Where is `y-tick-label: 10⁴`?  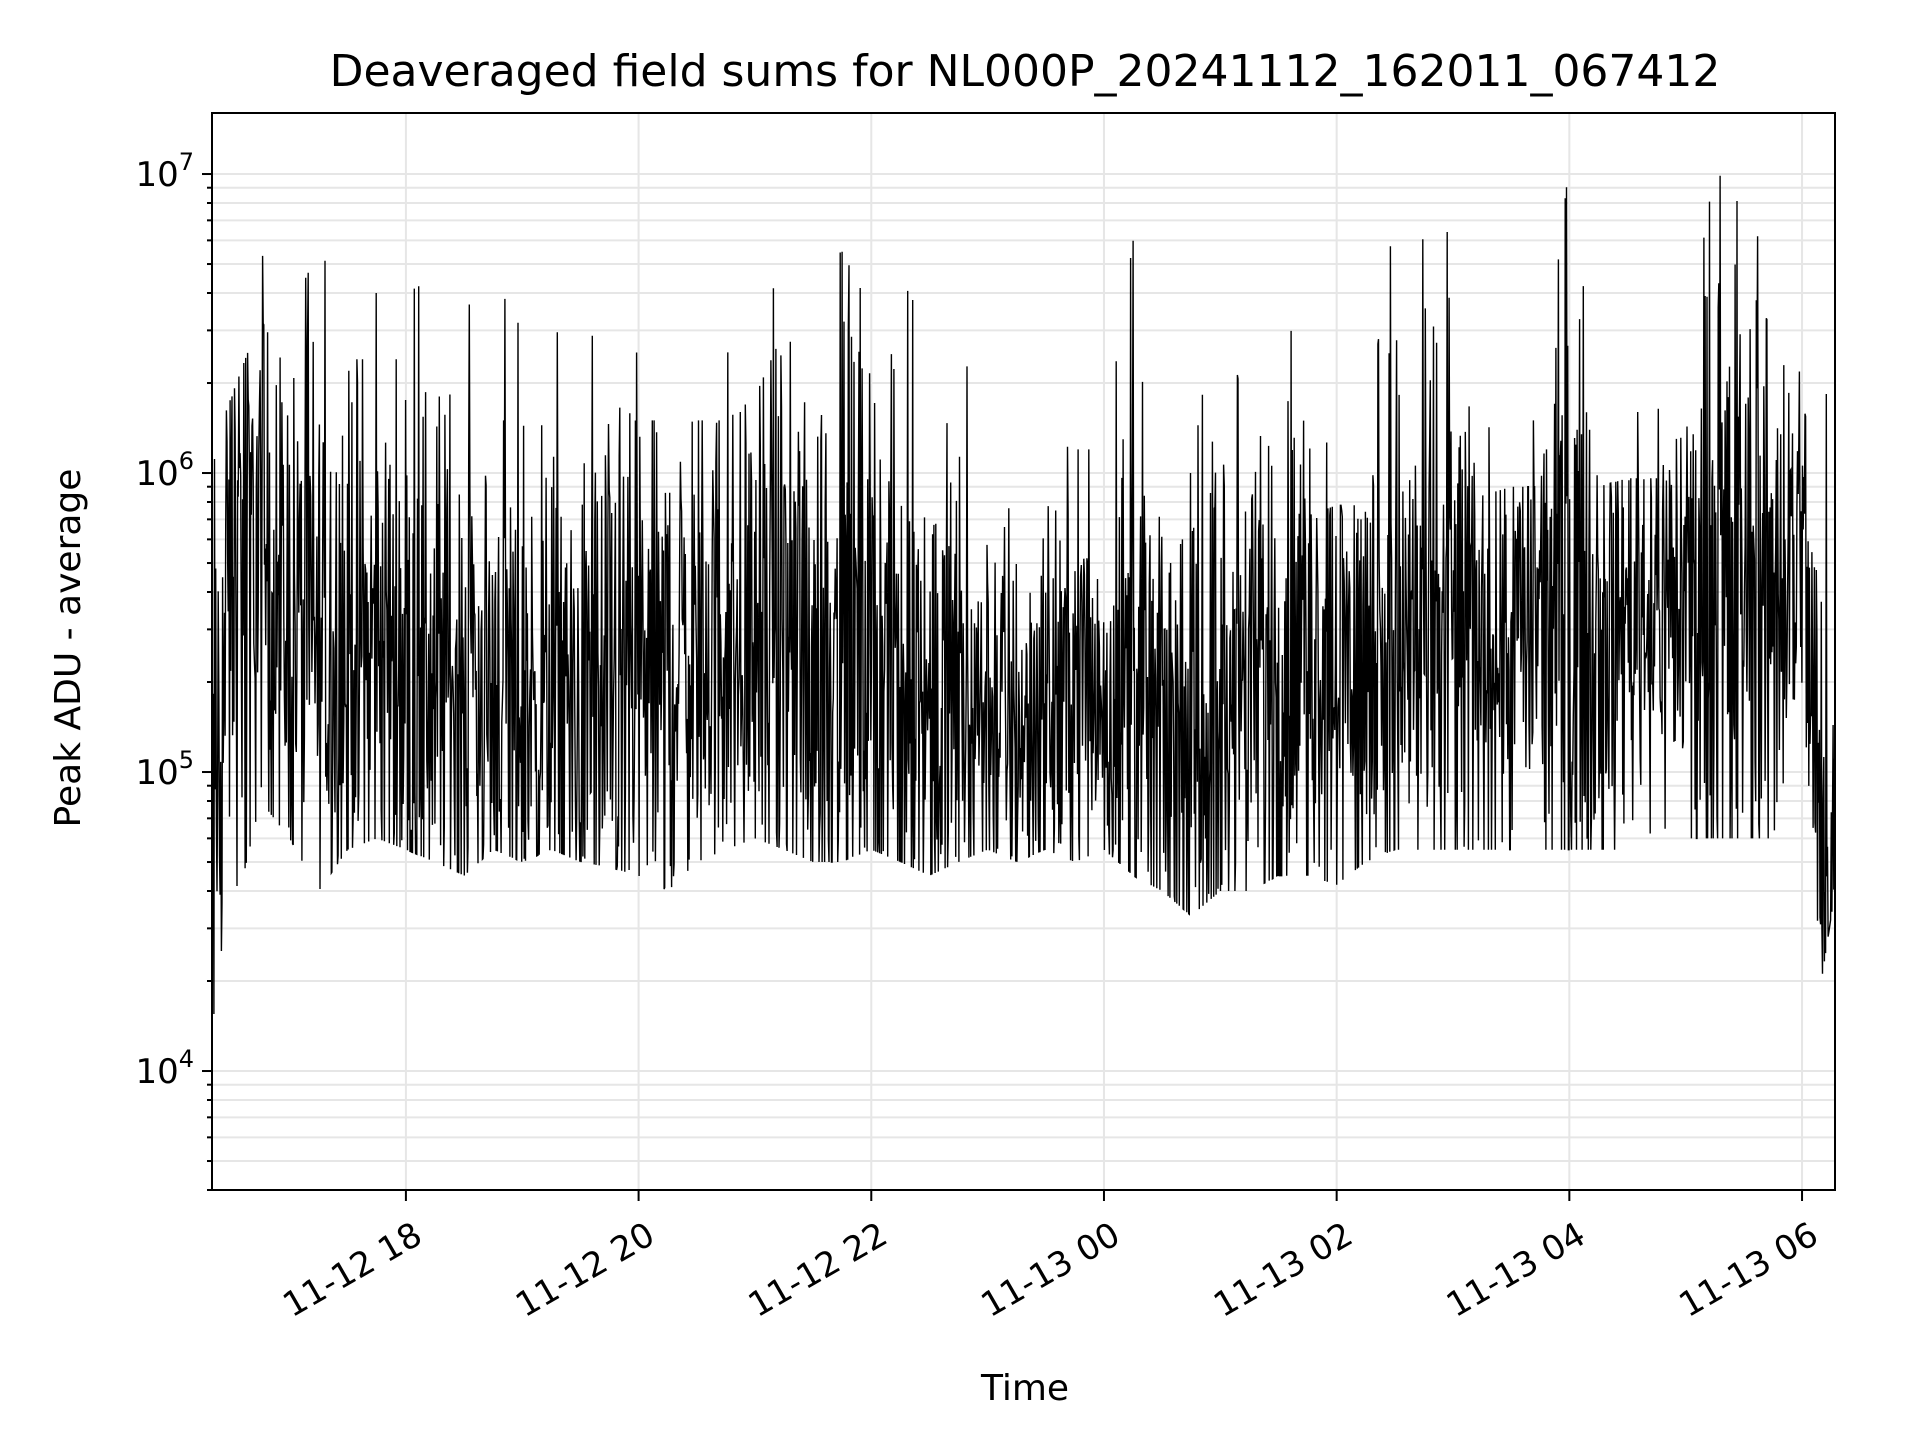
y-tick-label: 10⁴ is located at coordinates (164, 1068).